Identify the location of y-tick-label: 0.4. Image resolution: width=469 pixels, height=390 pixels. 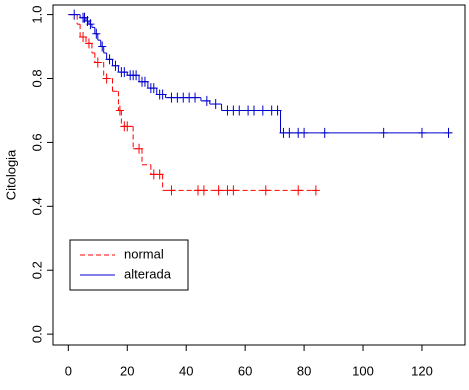
(36, 206).